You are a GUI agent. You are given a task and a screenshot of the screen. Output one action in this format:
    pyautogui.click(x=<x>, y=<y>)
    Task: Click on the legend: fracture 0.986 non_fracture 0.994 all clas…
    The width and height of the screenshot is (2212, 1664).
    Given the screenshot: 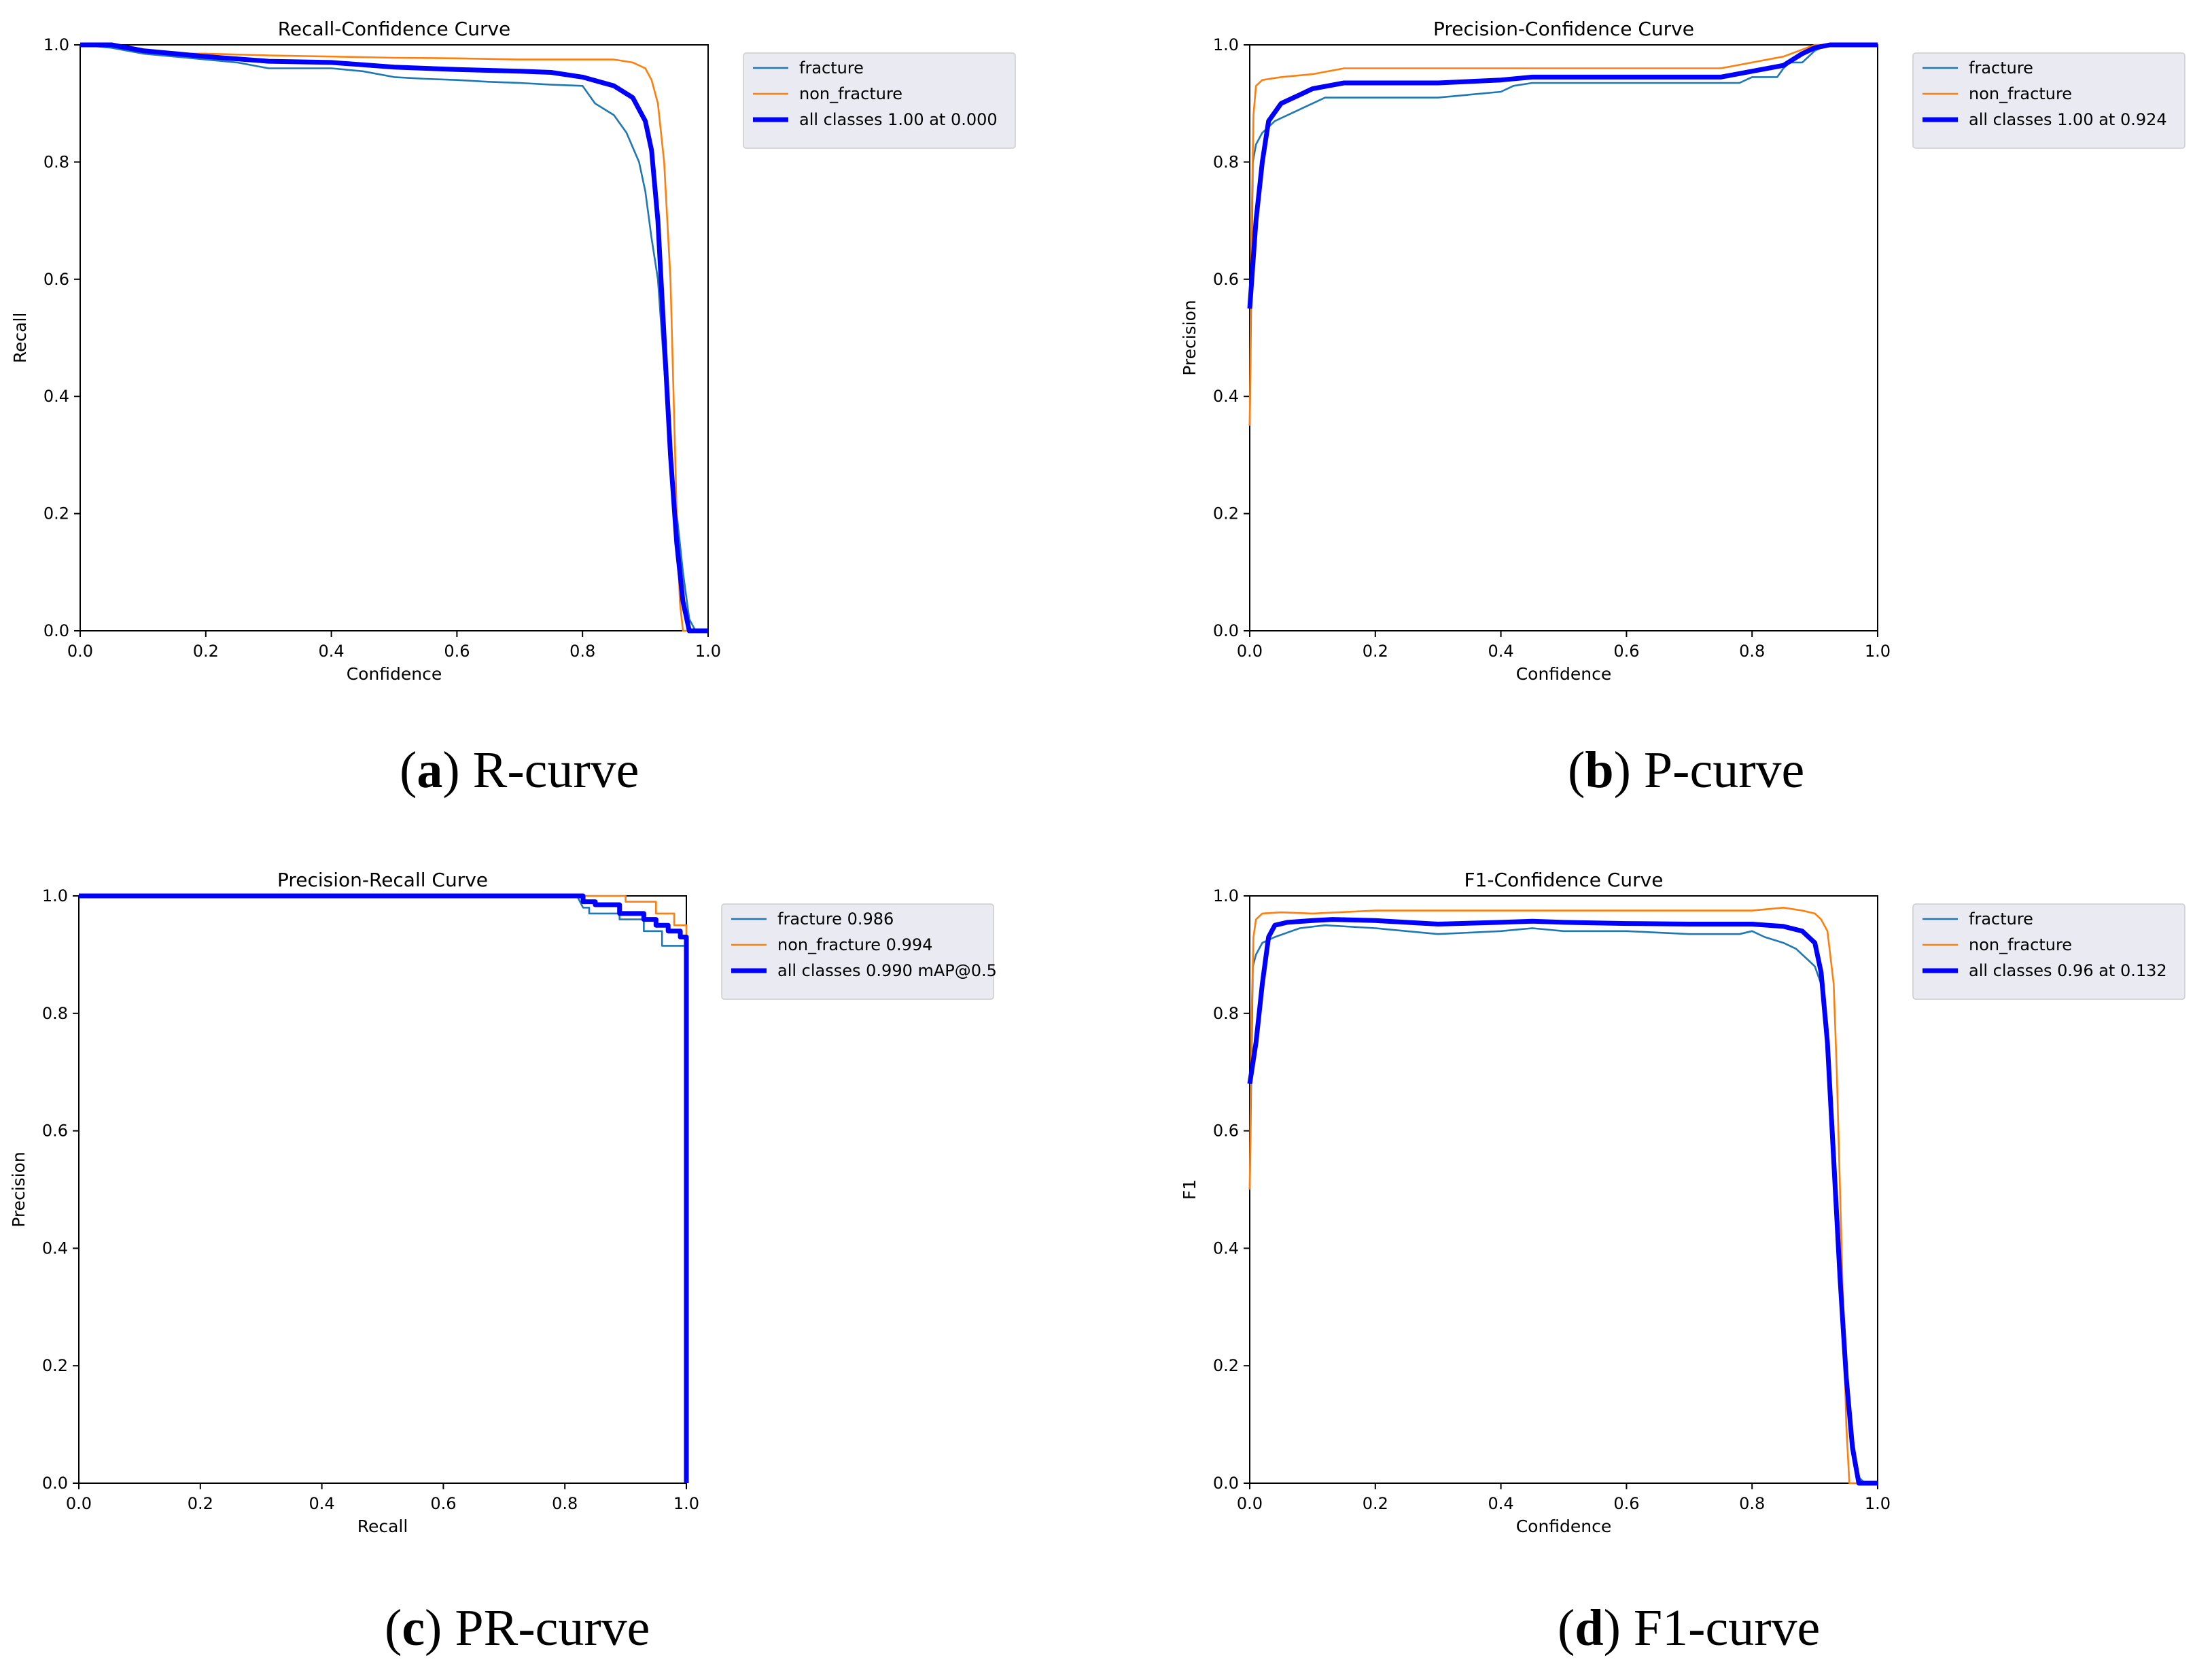 What is the action you would take?
    pyautogui.click(x=859, y=952)
    